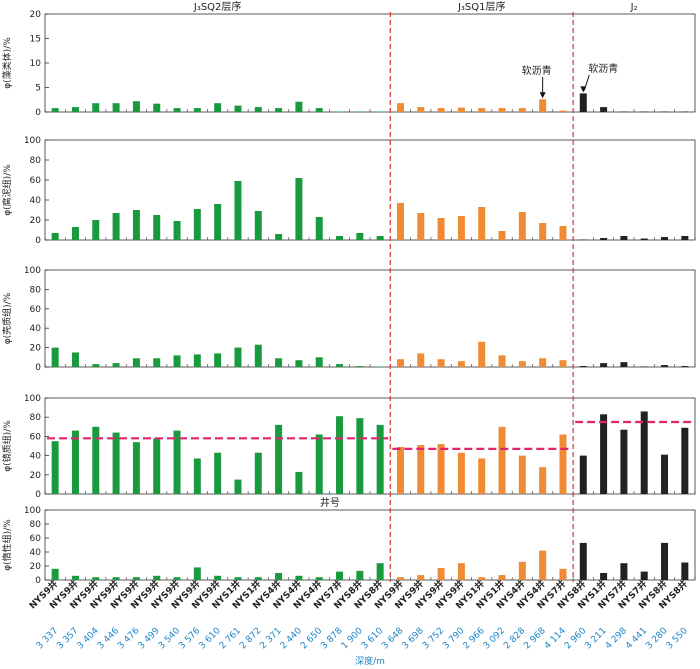 The image size is (700, 669). What do you see at coordinates (250, 638) in the screenshot?
I see `depth-label: 2 872` at bounding box center [250, 638].